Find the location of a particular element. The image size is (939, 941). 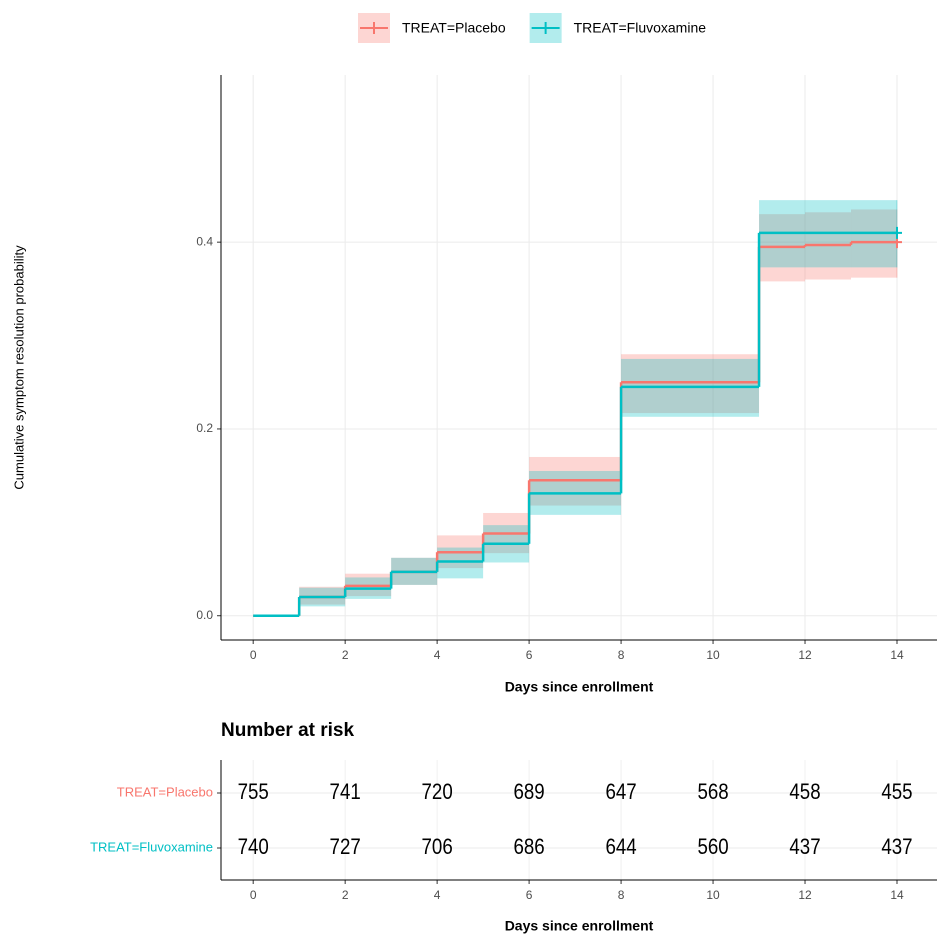

risk-count: 720 is located at coordinates (437, 792).